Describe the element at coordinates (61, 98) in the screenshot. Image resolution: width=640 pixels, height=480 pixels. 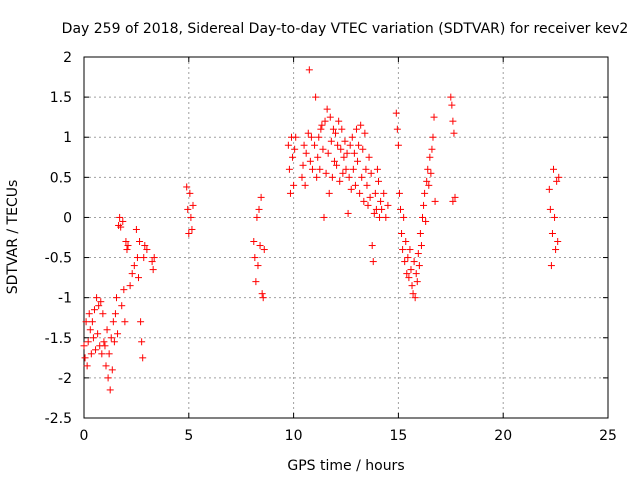
I see `y-tick-label: 1.5` at that location.